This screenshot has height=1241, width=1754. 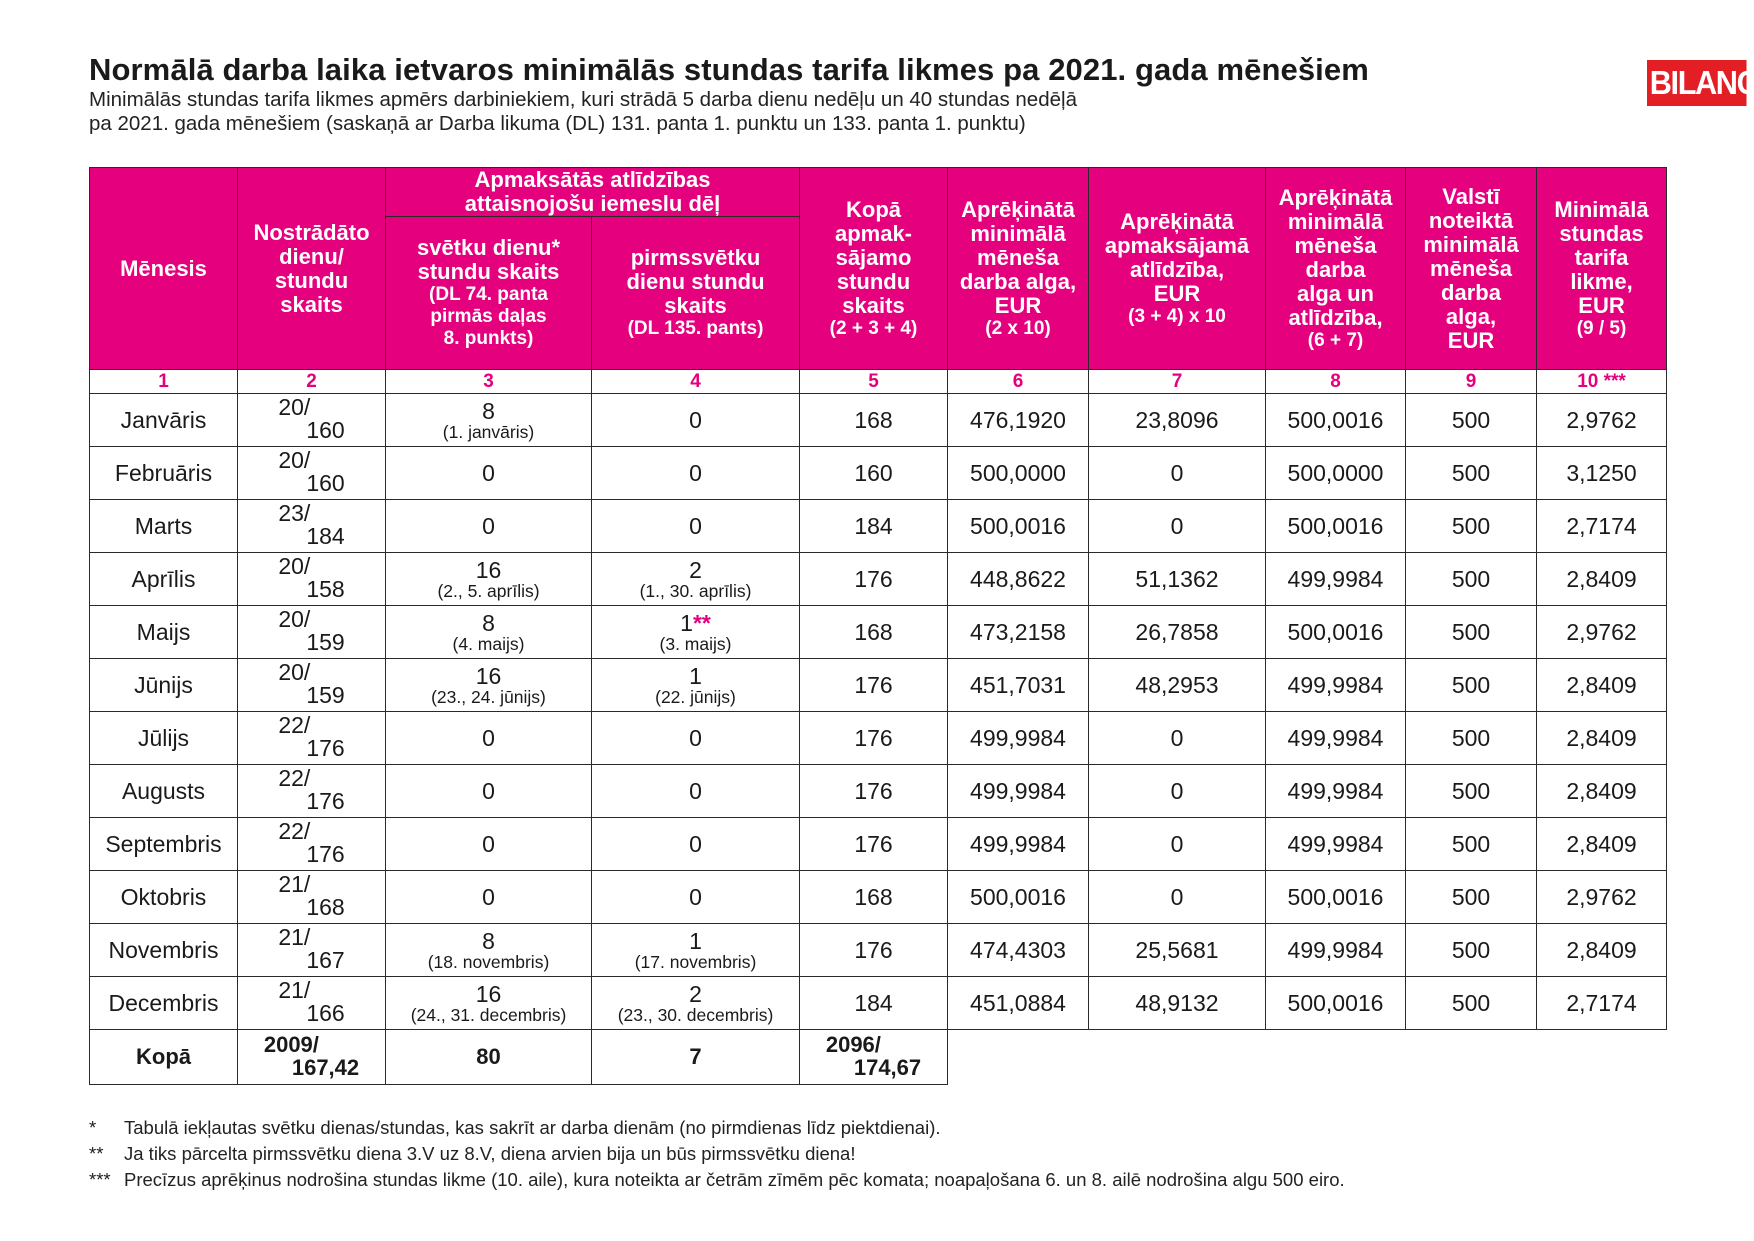 What do you see at coordinates (1335, 381) in the screenshot?
I see `column-number: 8` at bounding box center [1335, 381].